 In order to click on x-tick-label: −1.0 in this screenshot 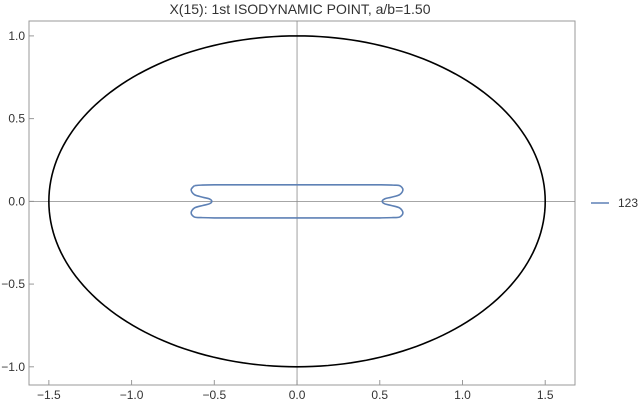, I will do `click(132, 395)`.